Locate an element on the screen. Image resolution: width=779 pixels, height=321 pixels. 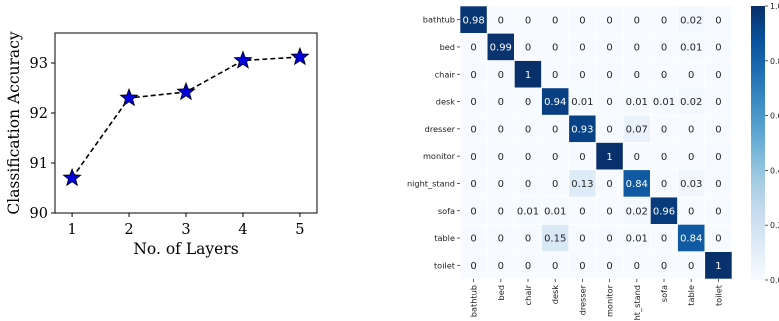
row-label: bed is located at coordinates (447, 47).